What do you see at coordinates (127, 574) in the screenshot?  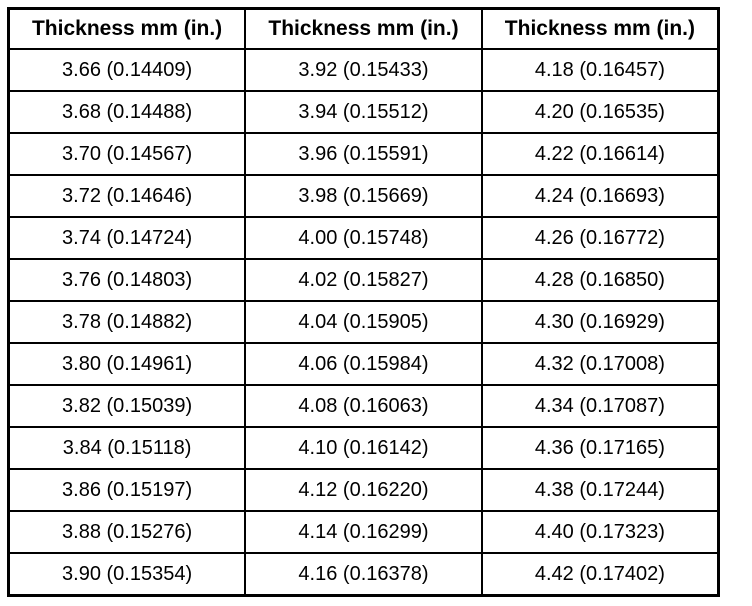 I see `table-cell: 3.90 (0.15354)` at bounding box center [127, 574].